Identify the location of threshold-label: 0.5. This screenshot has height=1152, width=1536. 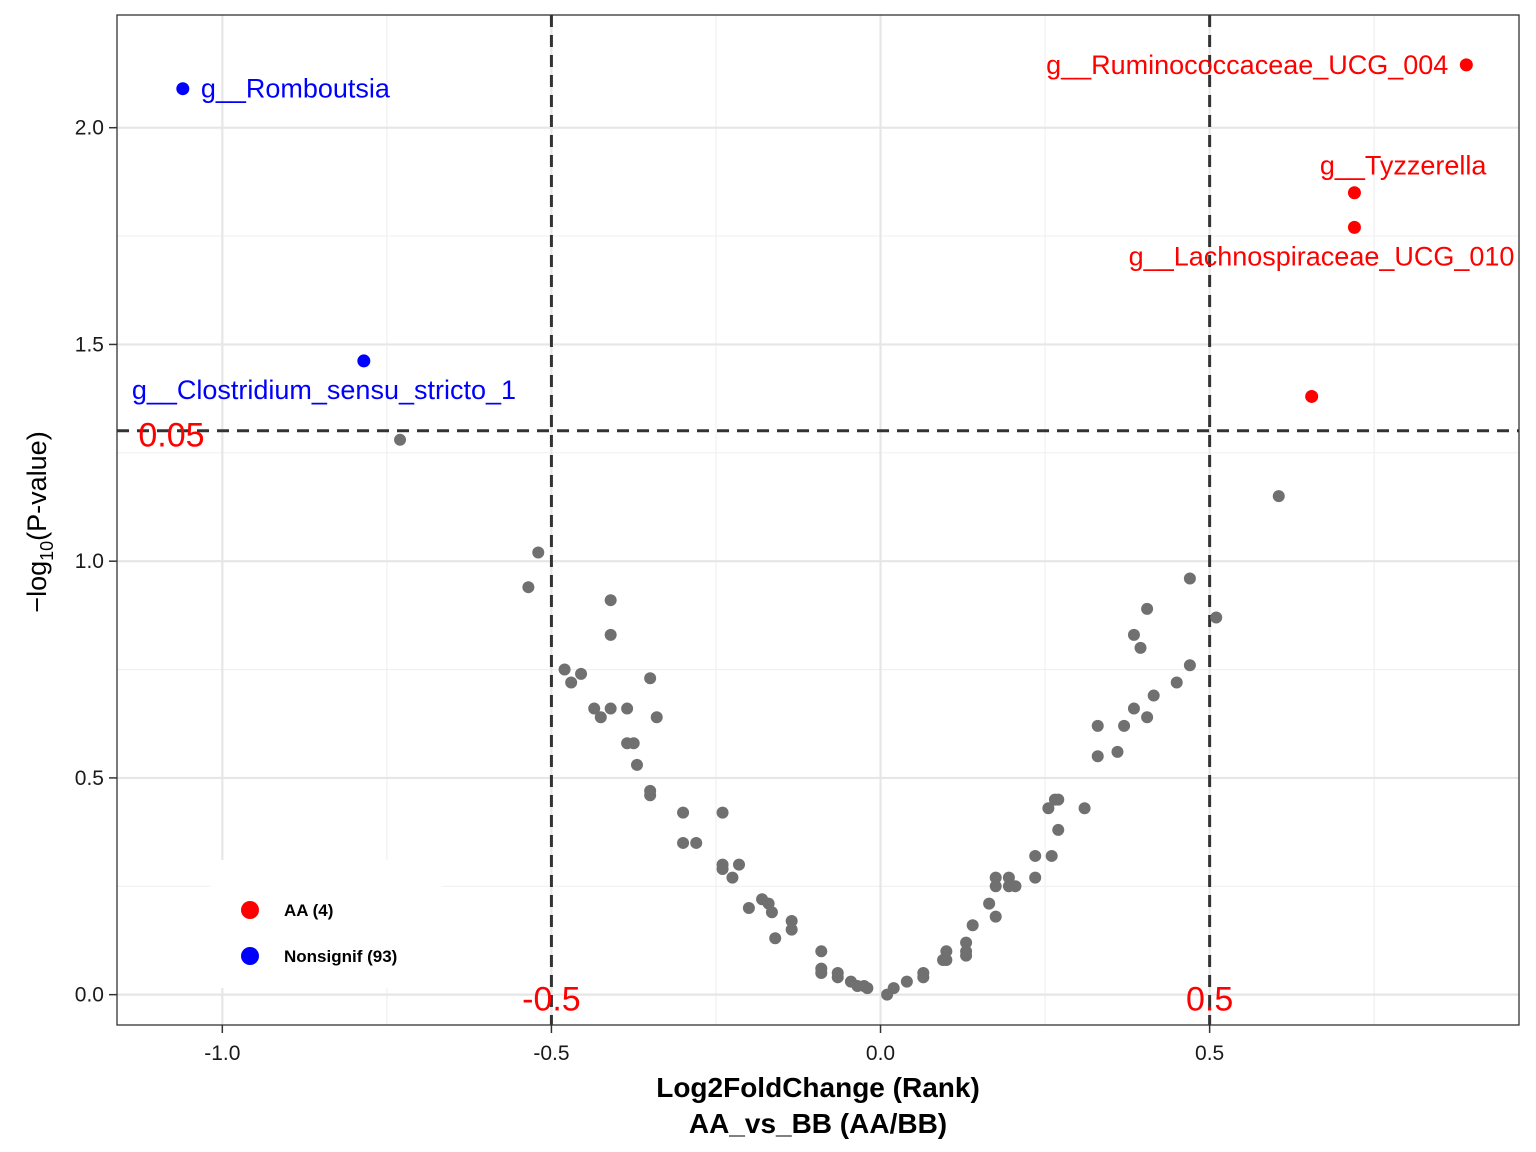
(1209, 1000).